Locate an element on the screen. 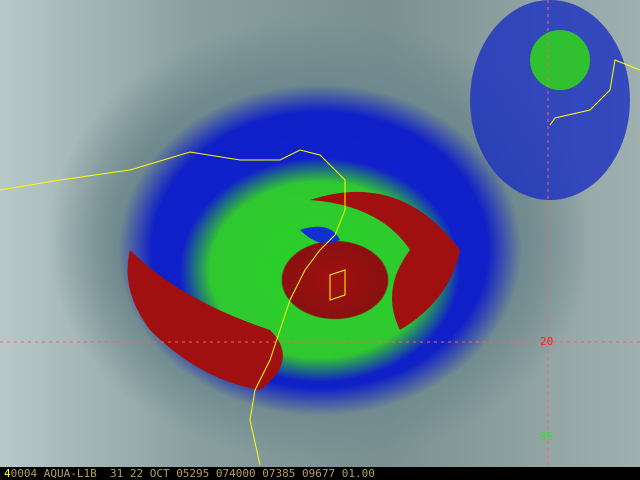  longitude-label: 85 is located at coordinates (547, 436).